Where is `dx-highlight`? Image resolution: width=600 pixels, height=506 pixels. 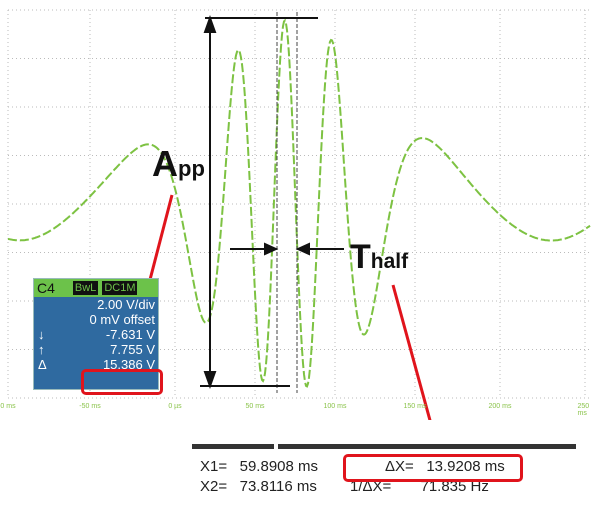 dx-highlight is located at coordinates (433, 468).